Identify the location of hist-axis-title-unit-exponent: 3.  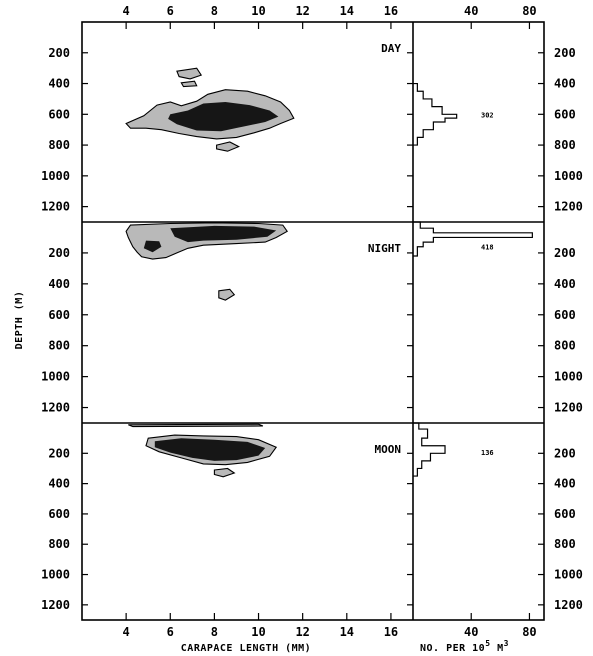
(506, 643).